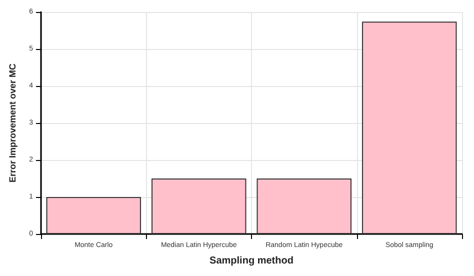 The image size is (474, 276). I want to click on x-axis-title: Sampling method, so click(252, 261).